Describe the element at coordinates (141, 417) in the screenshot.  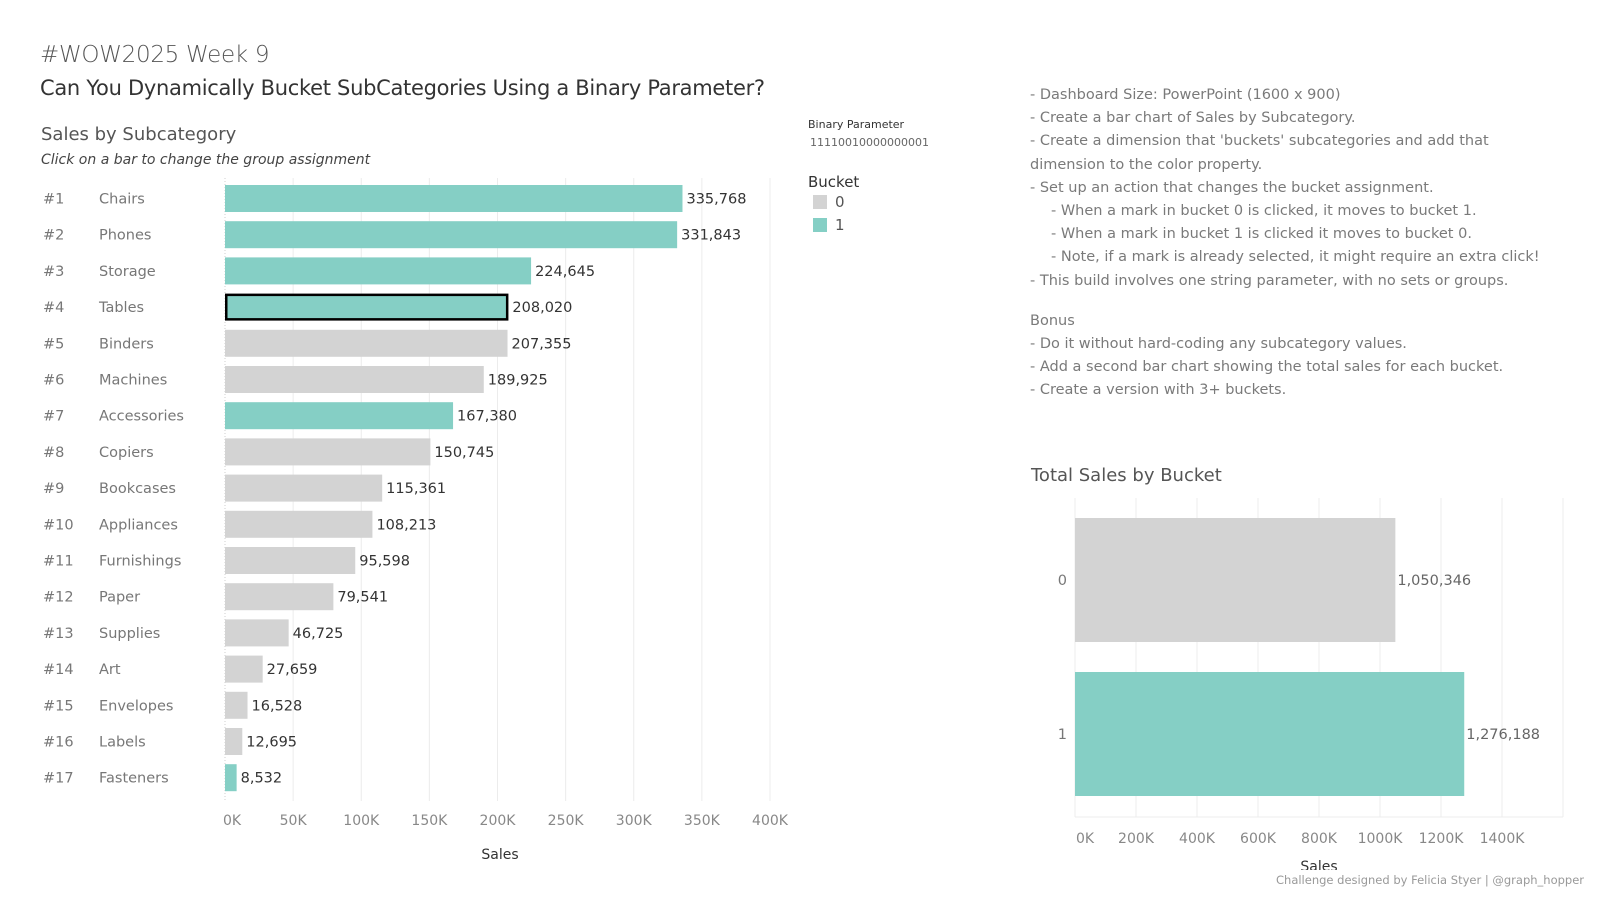
I see `subcategory-label: Accessories` at that location.